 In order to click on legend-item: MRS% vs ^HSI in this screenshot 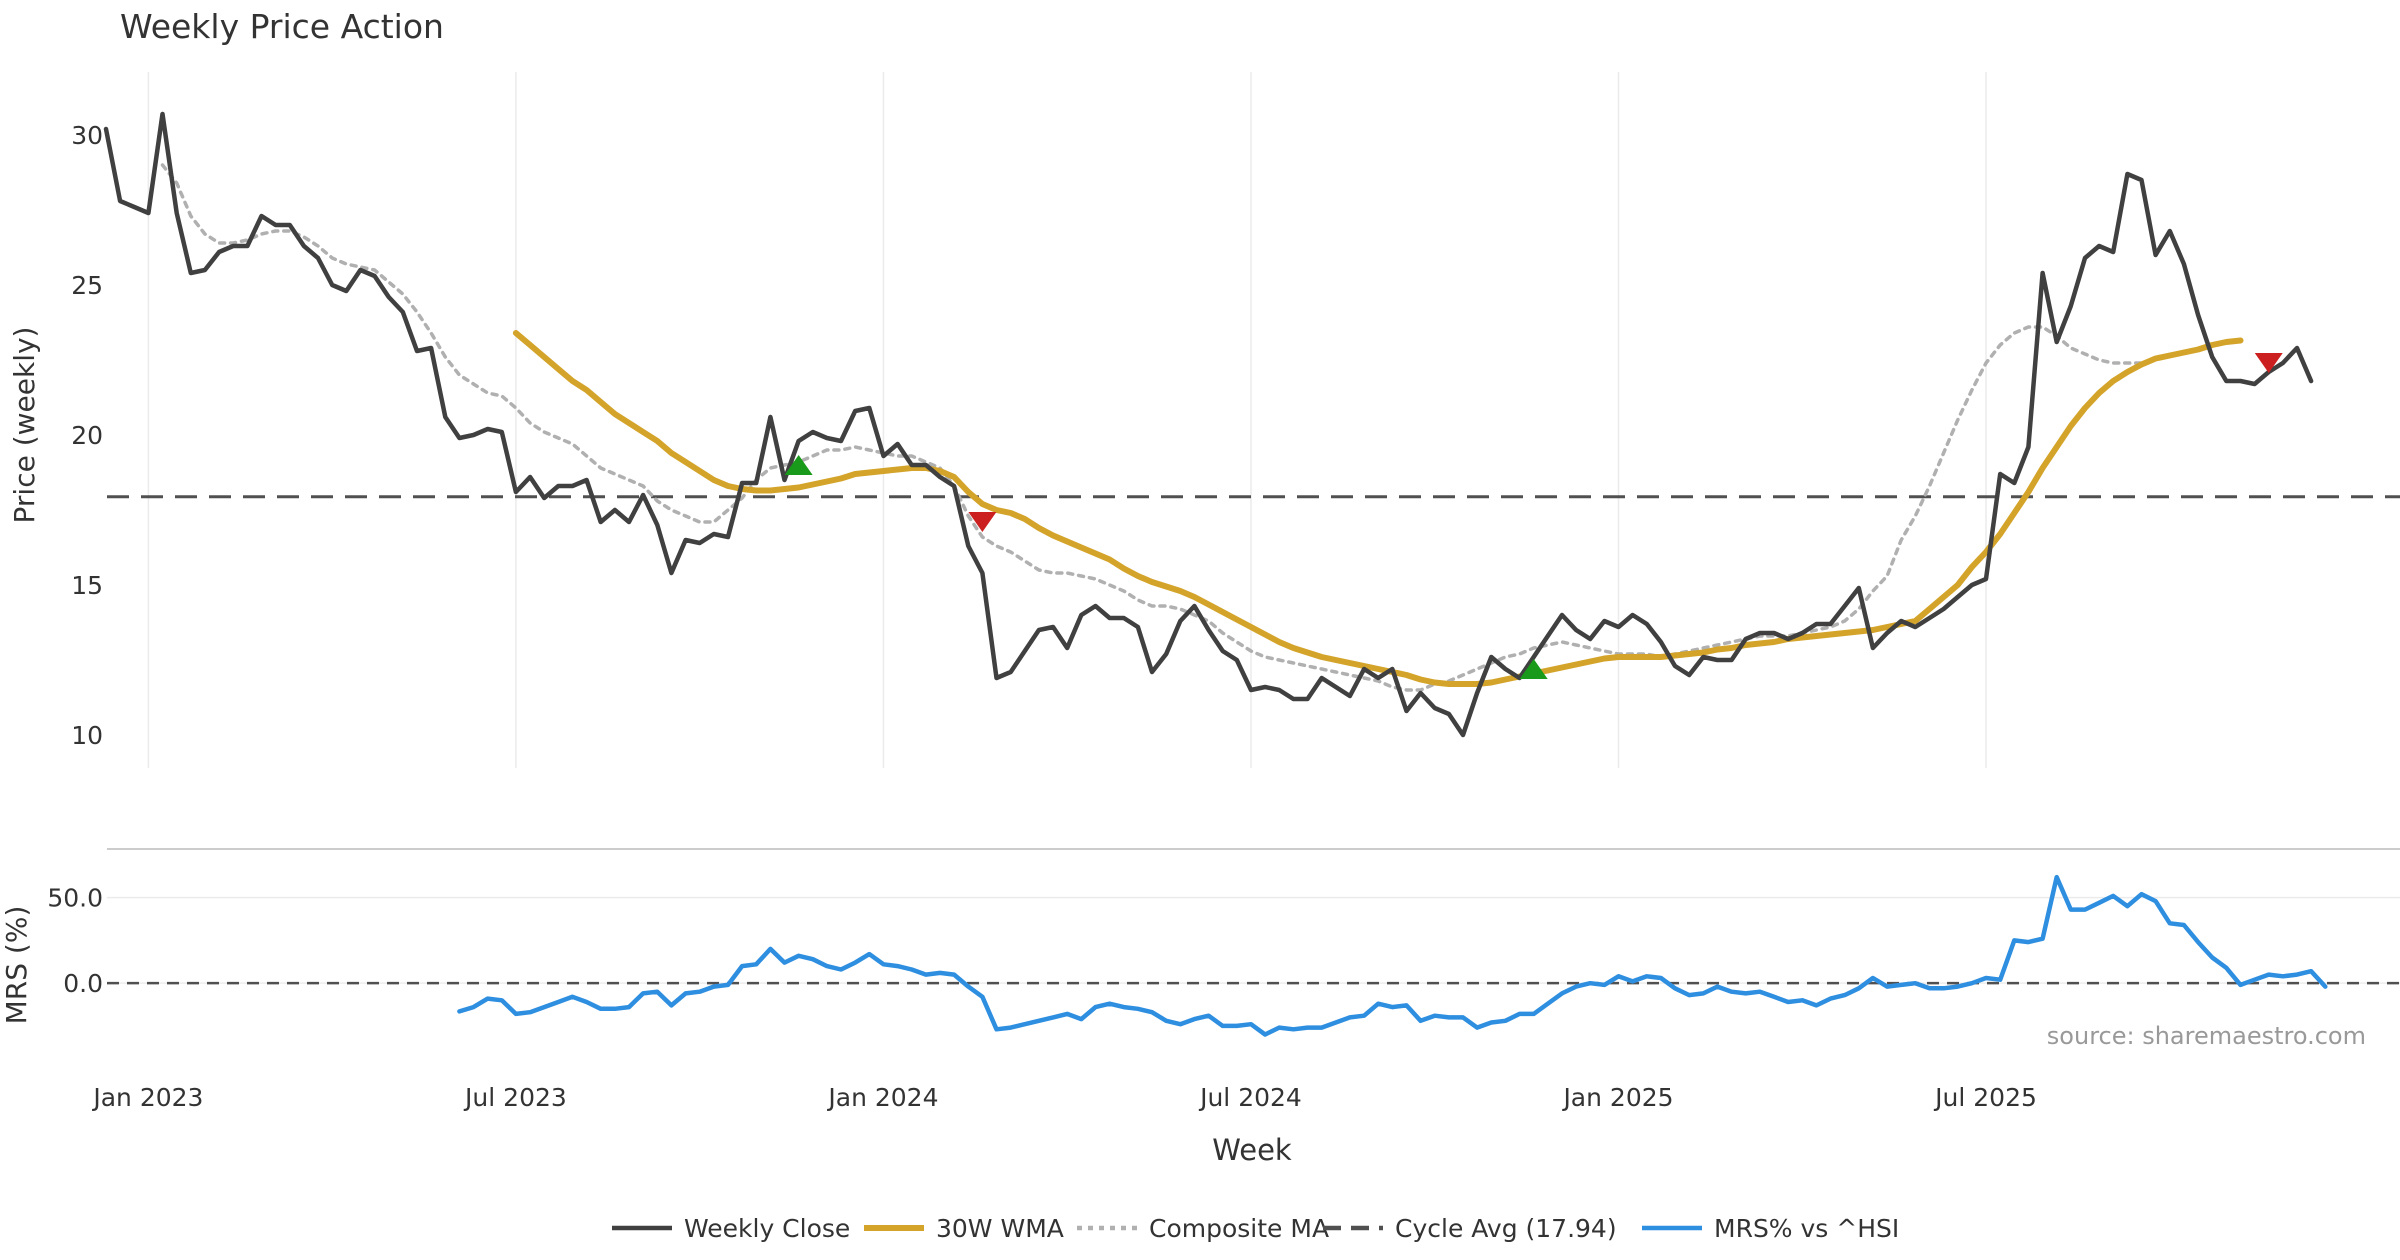, I will do `click(1770, 1228)`.